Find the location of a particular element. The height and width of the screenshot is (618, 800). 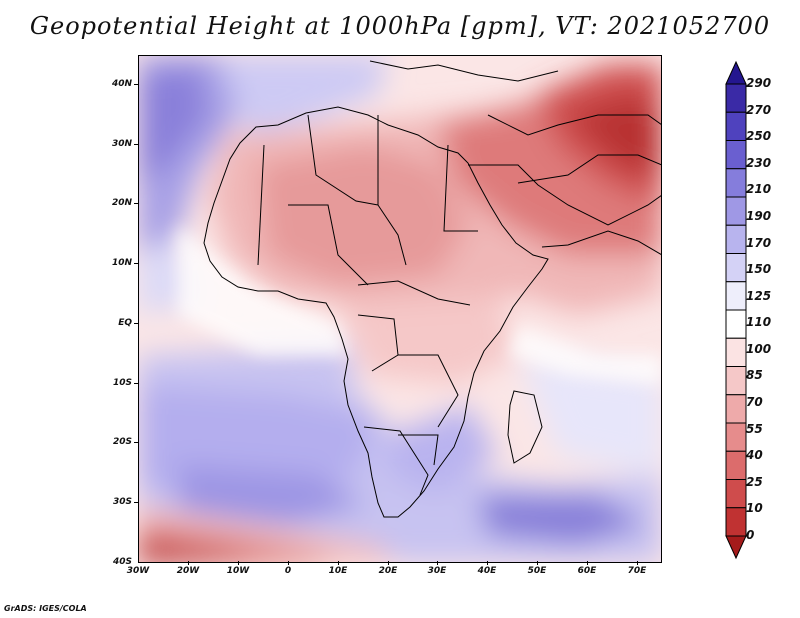

colorbar-swatches is located at coordinates (736, 310).